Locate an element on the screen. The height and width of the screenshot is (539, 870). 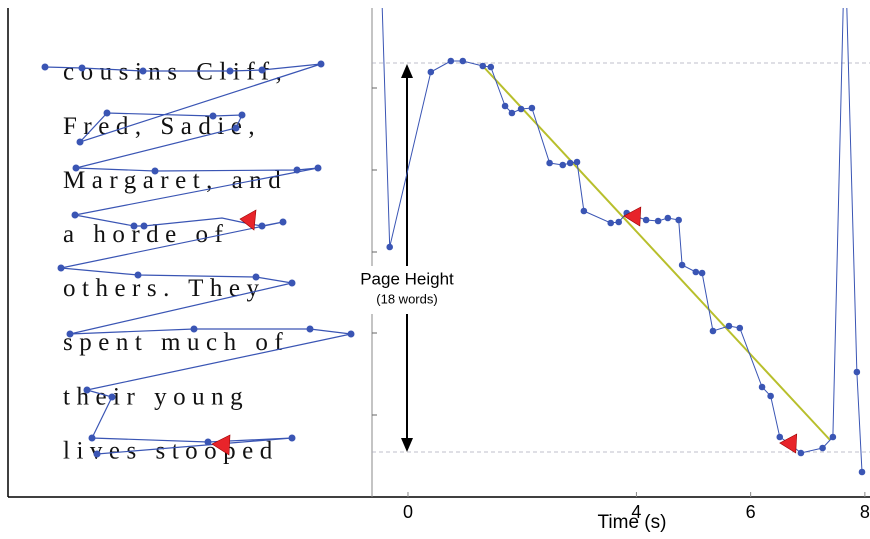
x-axis-label: Time (s) is located at coordinates (632, 522).